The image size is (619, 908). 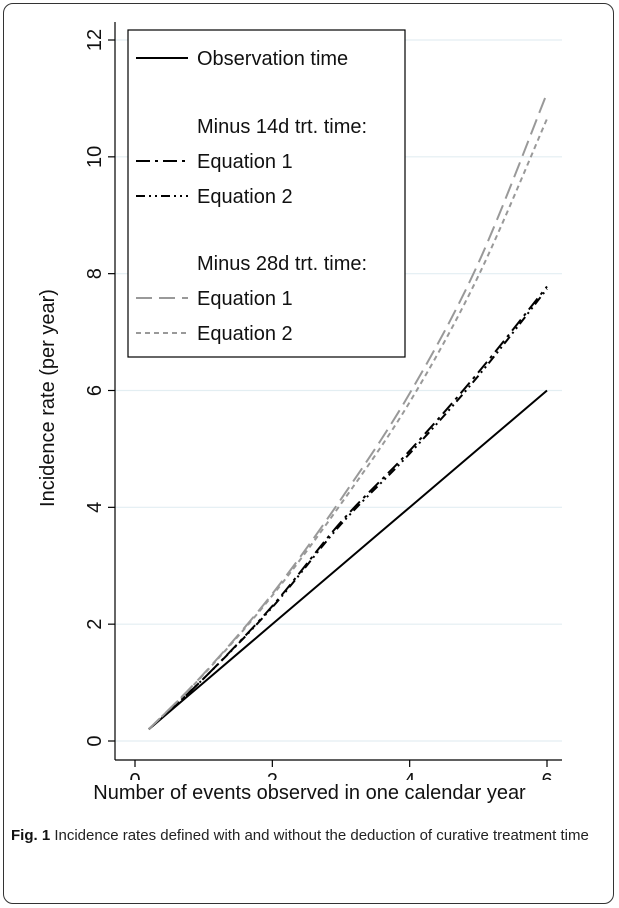 What do you see at coordinates (95, 390) in the screenshot?
I see `y-tick-label: 6` at bounding box center [95, 390].